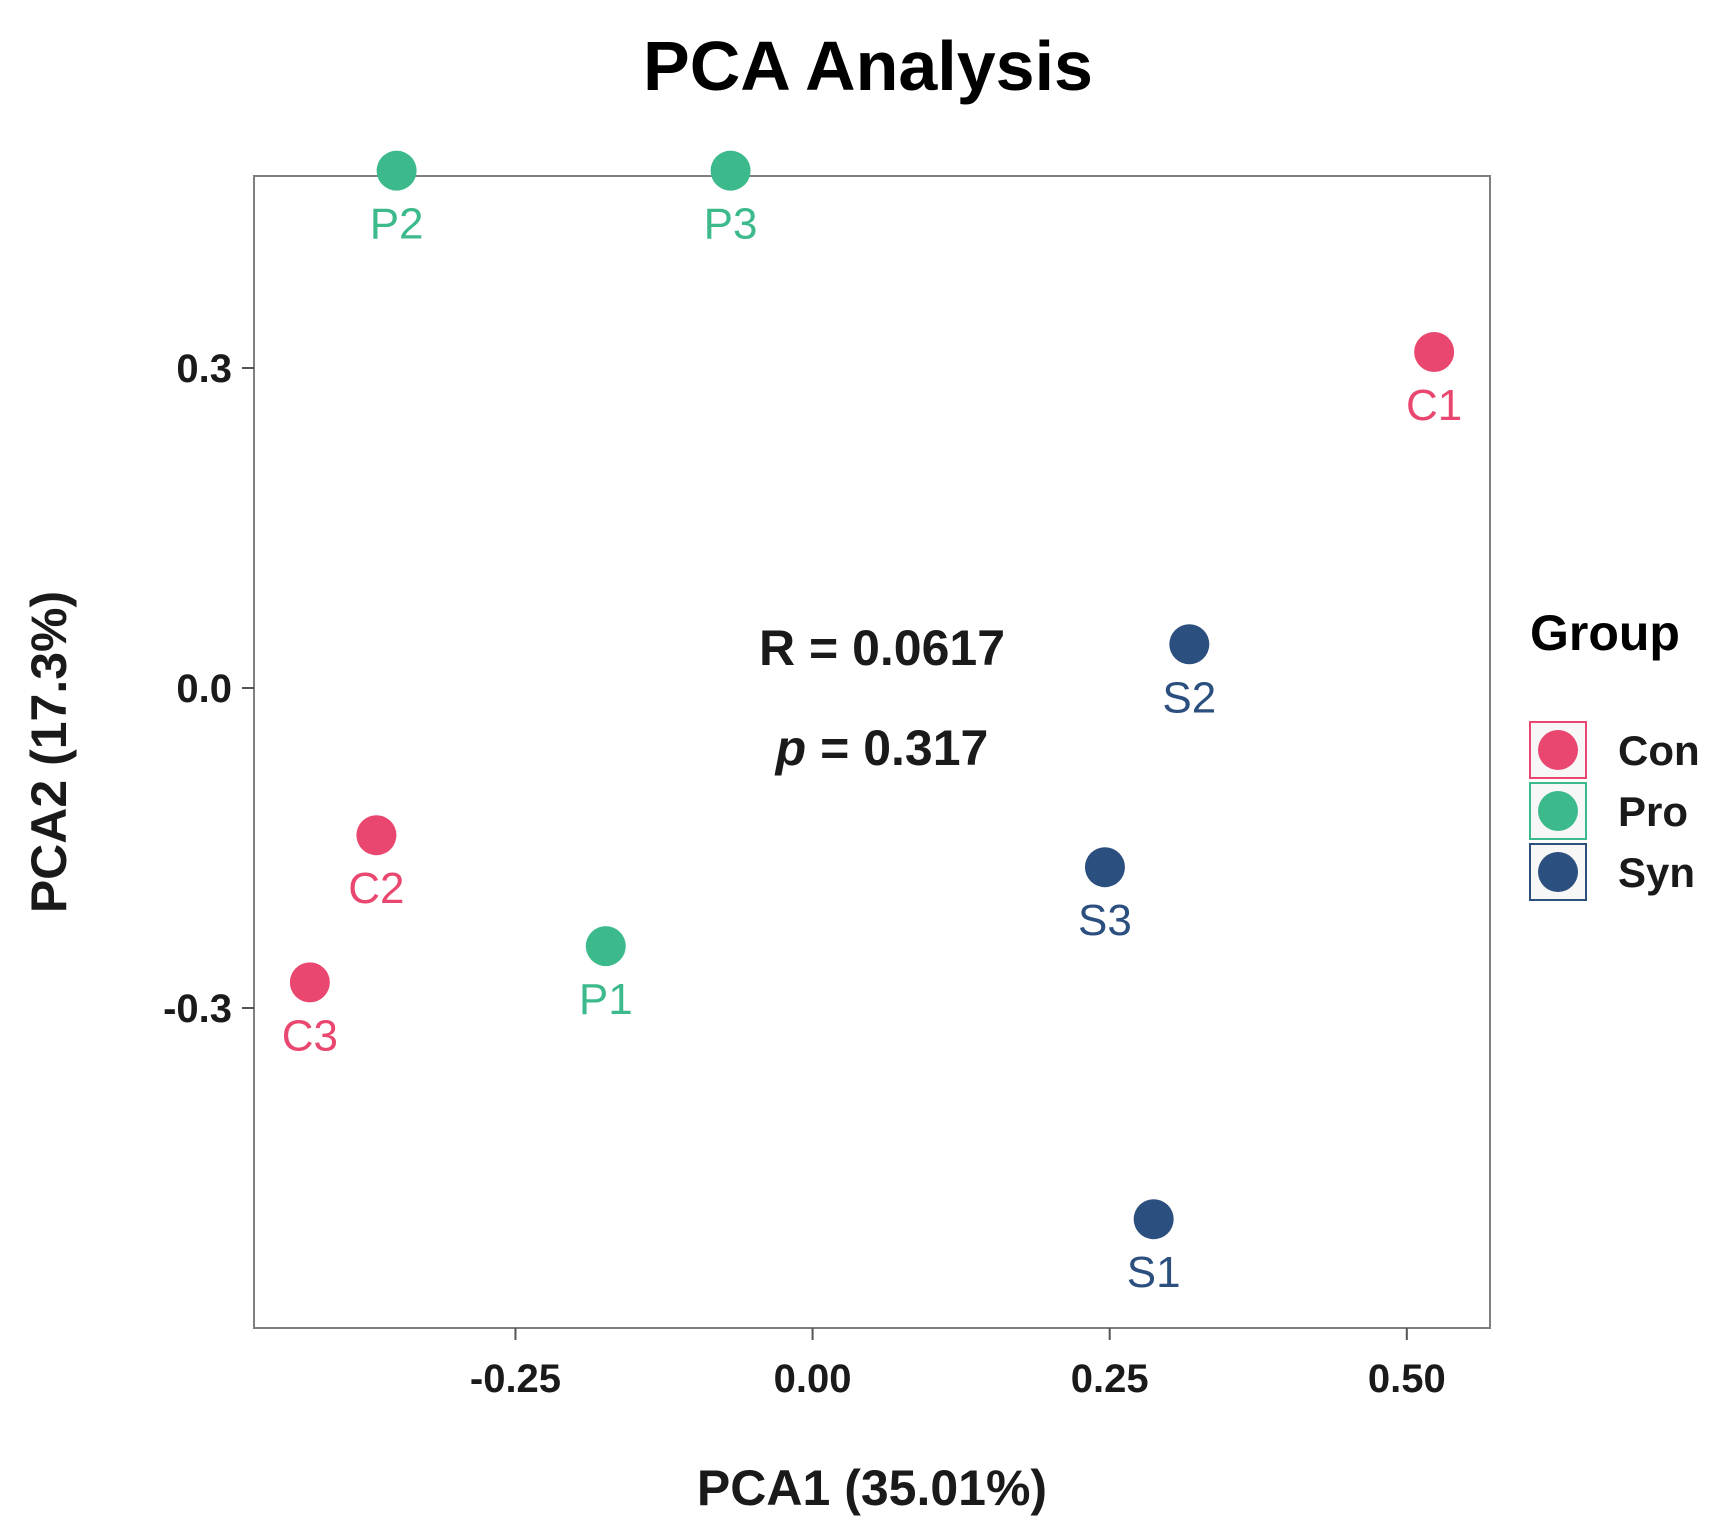 This screenshot has width=1736, height=1530. Describe the element at coordinates (1659, 750) in the screenshot. I see `legend-label-con: Con` at that location.